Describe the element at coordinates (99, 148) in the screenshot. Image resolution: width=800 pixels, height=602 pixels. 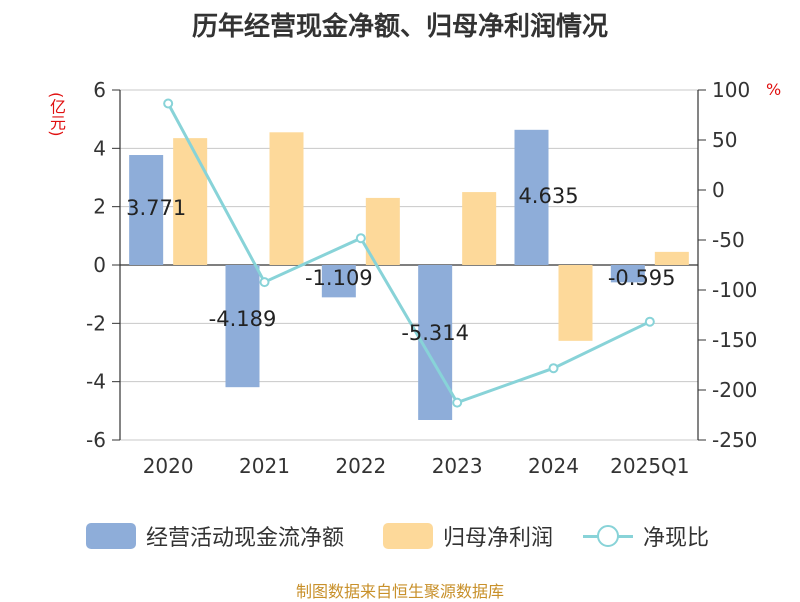
I see `left-axis-tick-label: 4` at that location.